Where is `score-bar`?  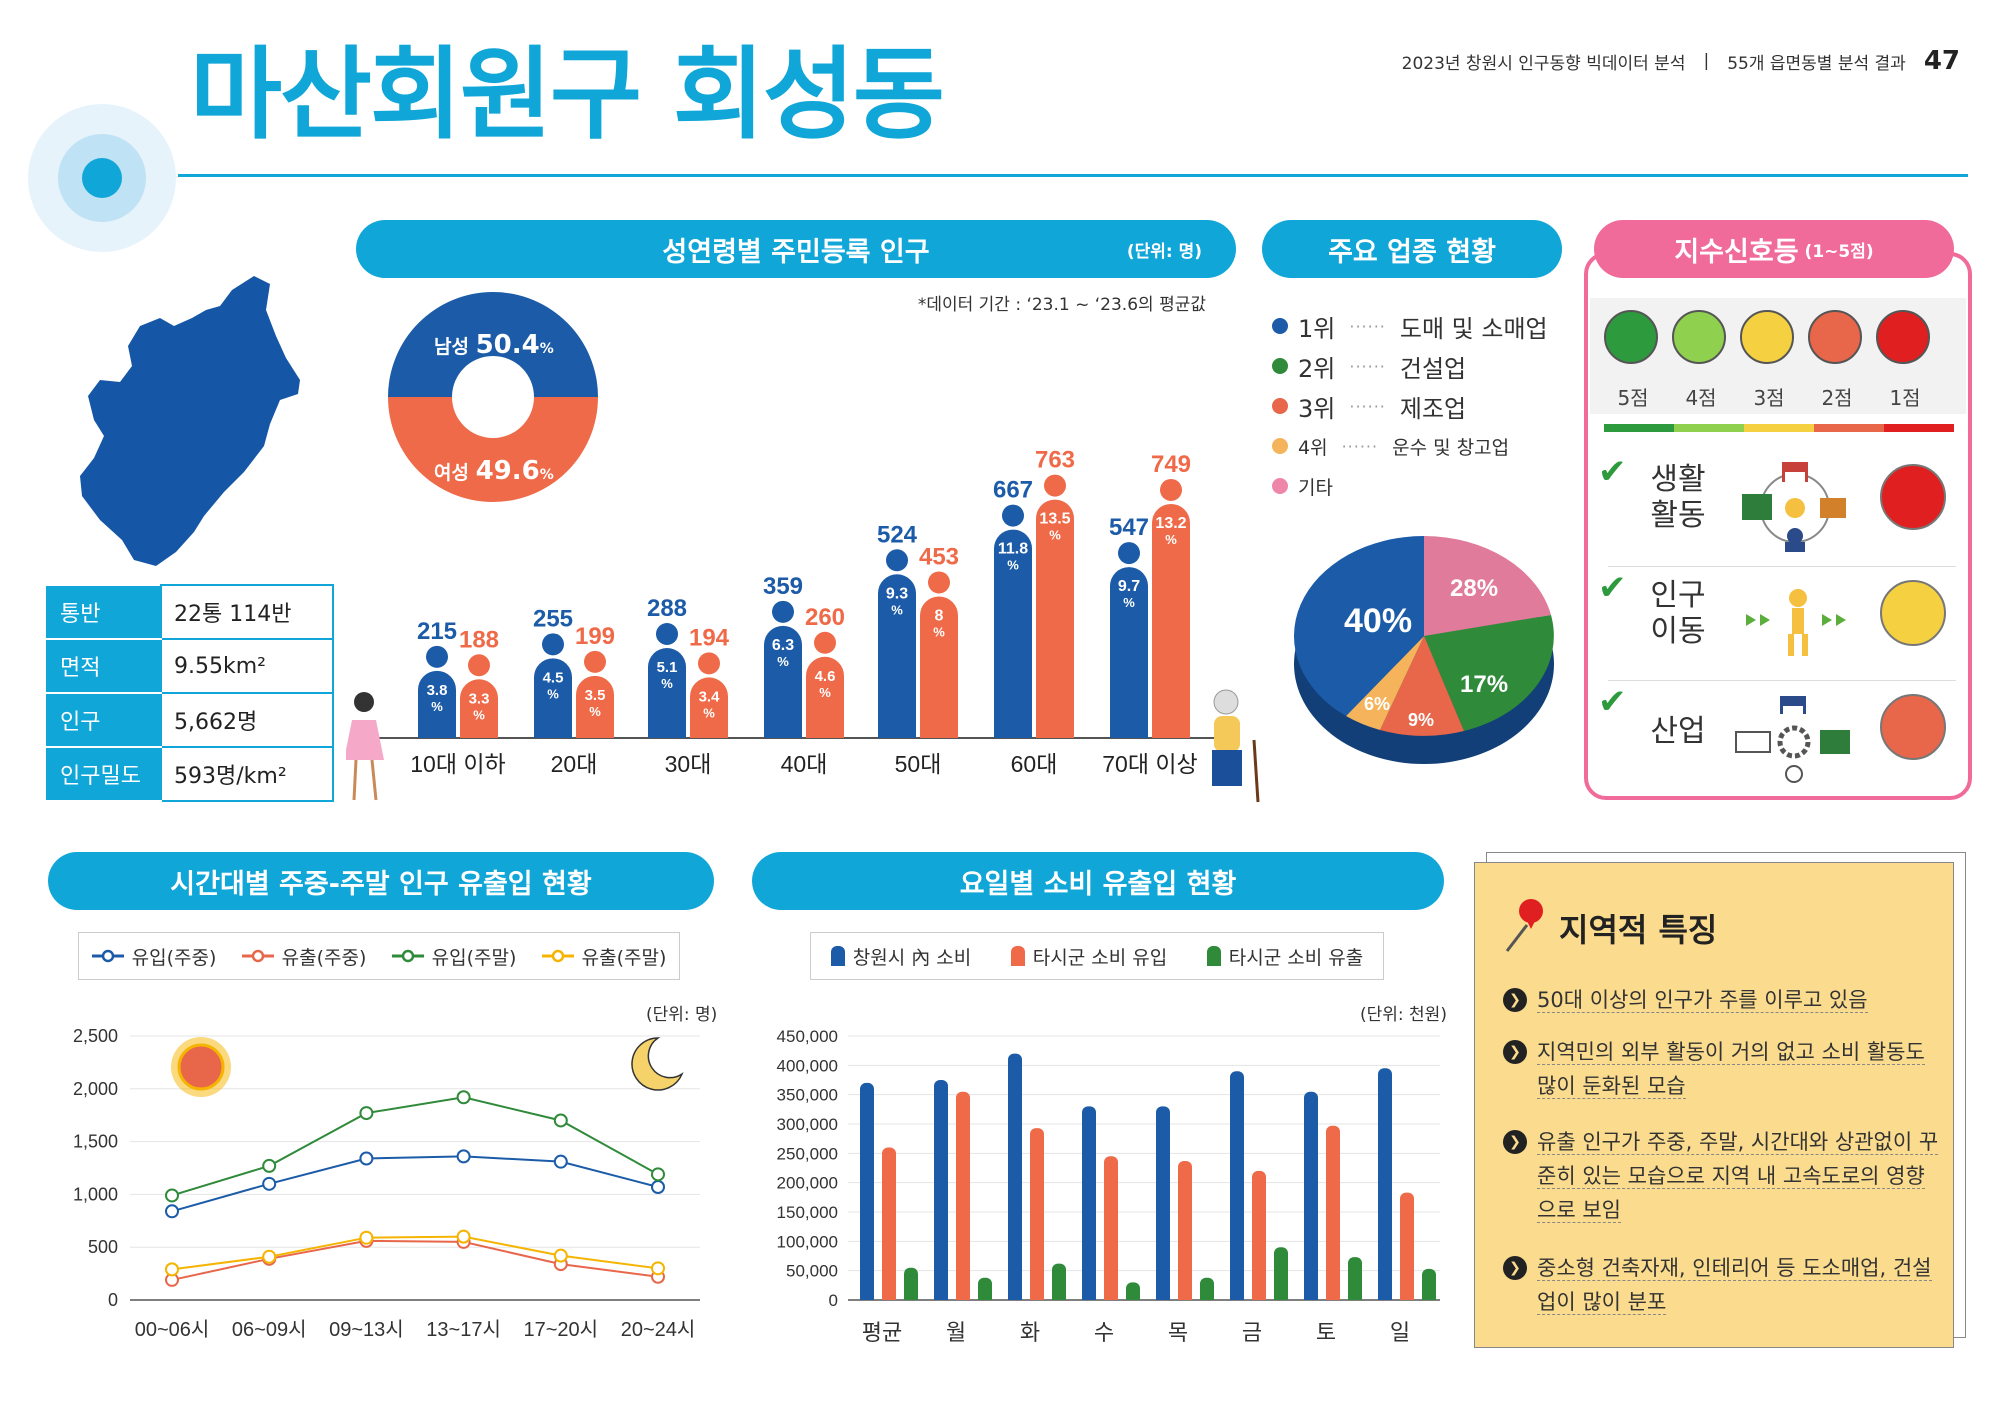 score-bar is located at coordinates (1779, 428).